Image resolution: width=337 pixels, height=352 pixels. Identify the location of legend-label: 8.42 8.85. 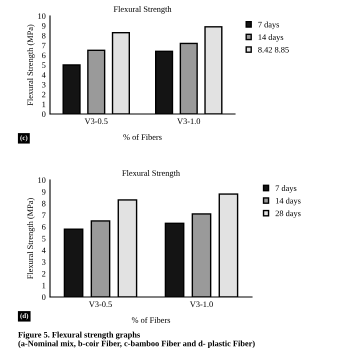
(273, 49).